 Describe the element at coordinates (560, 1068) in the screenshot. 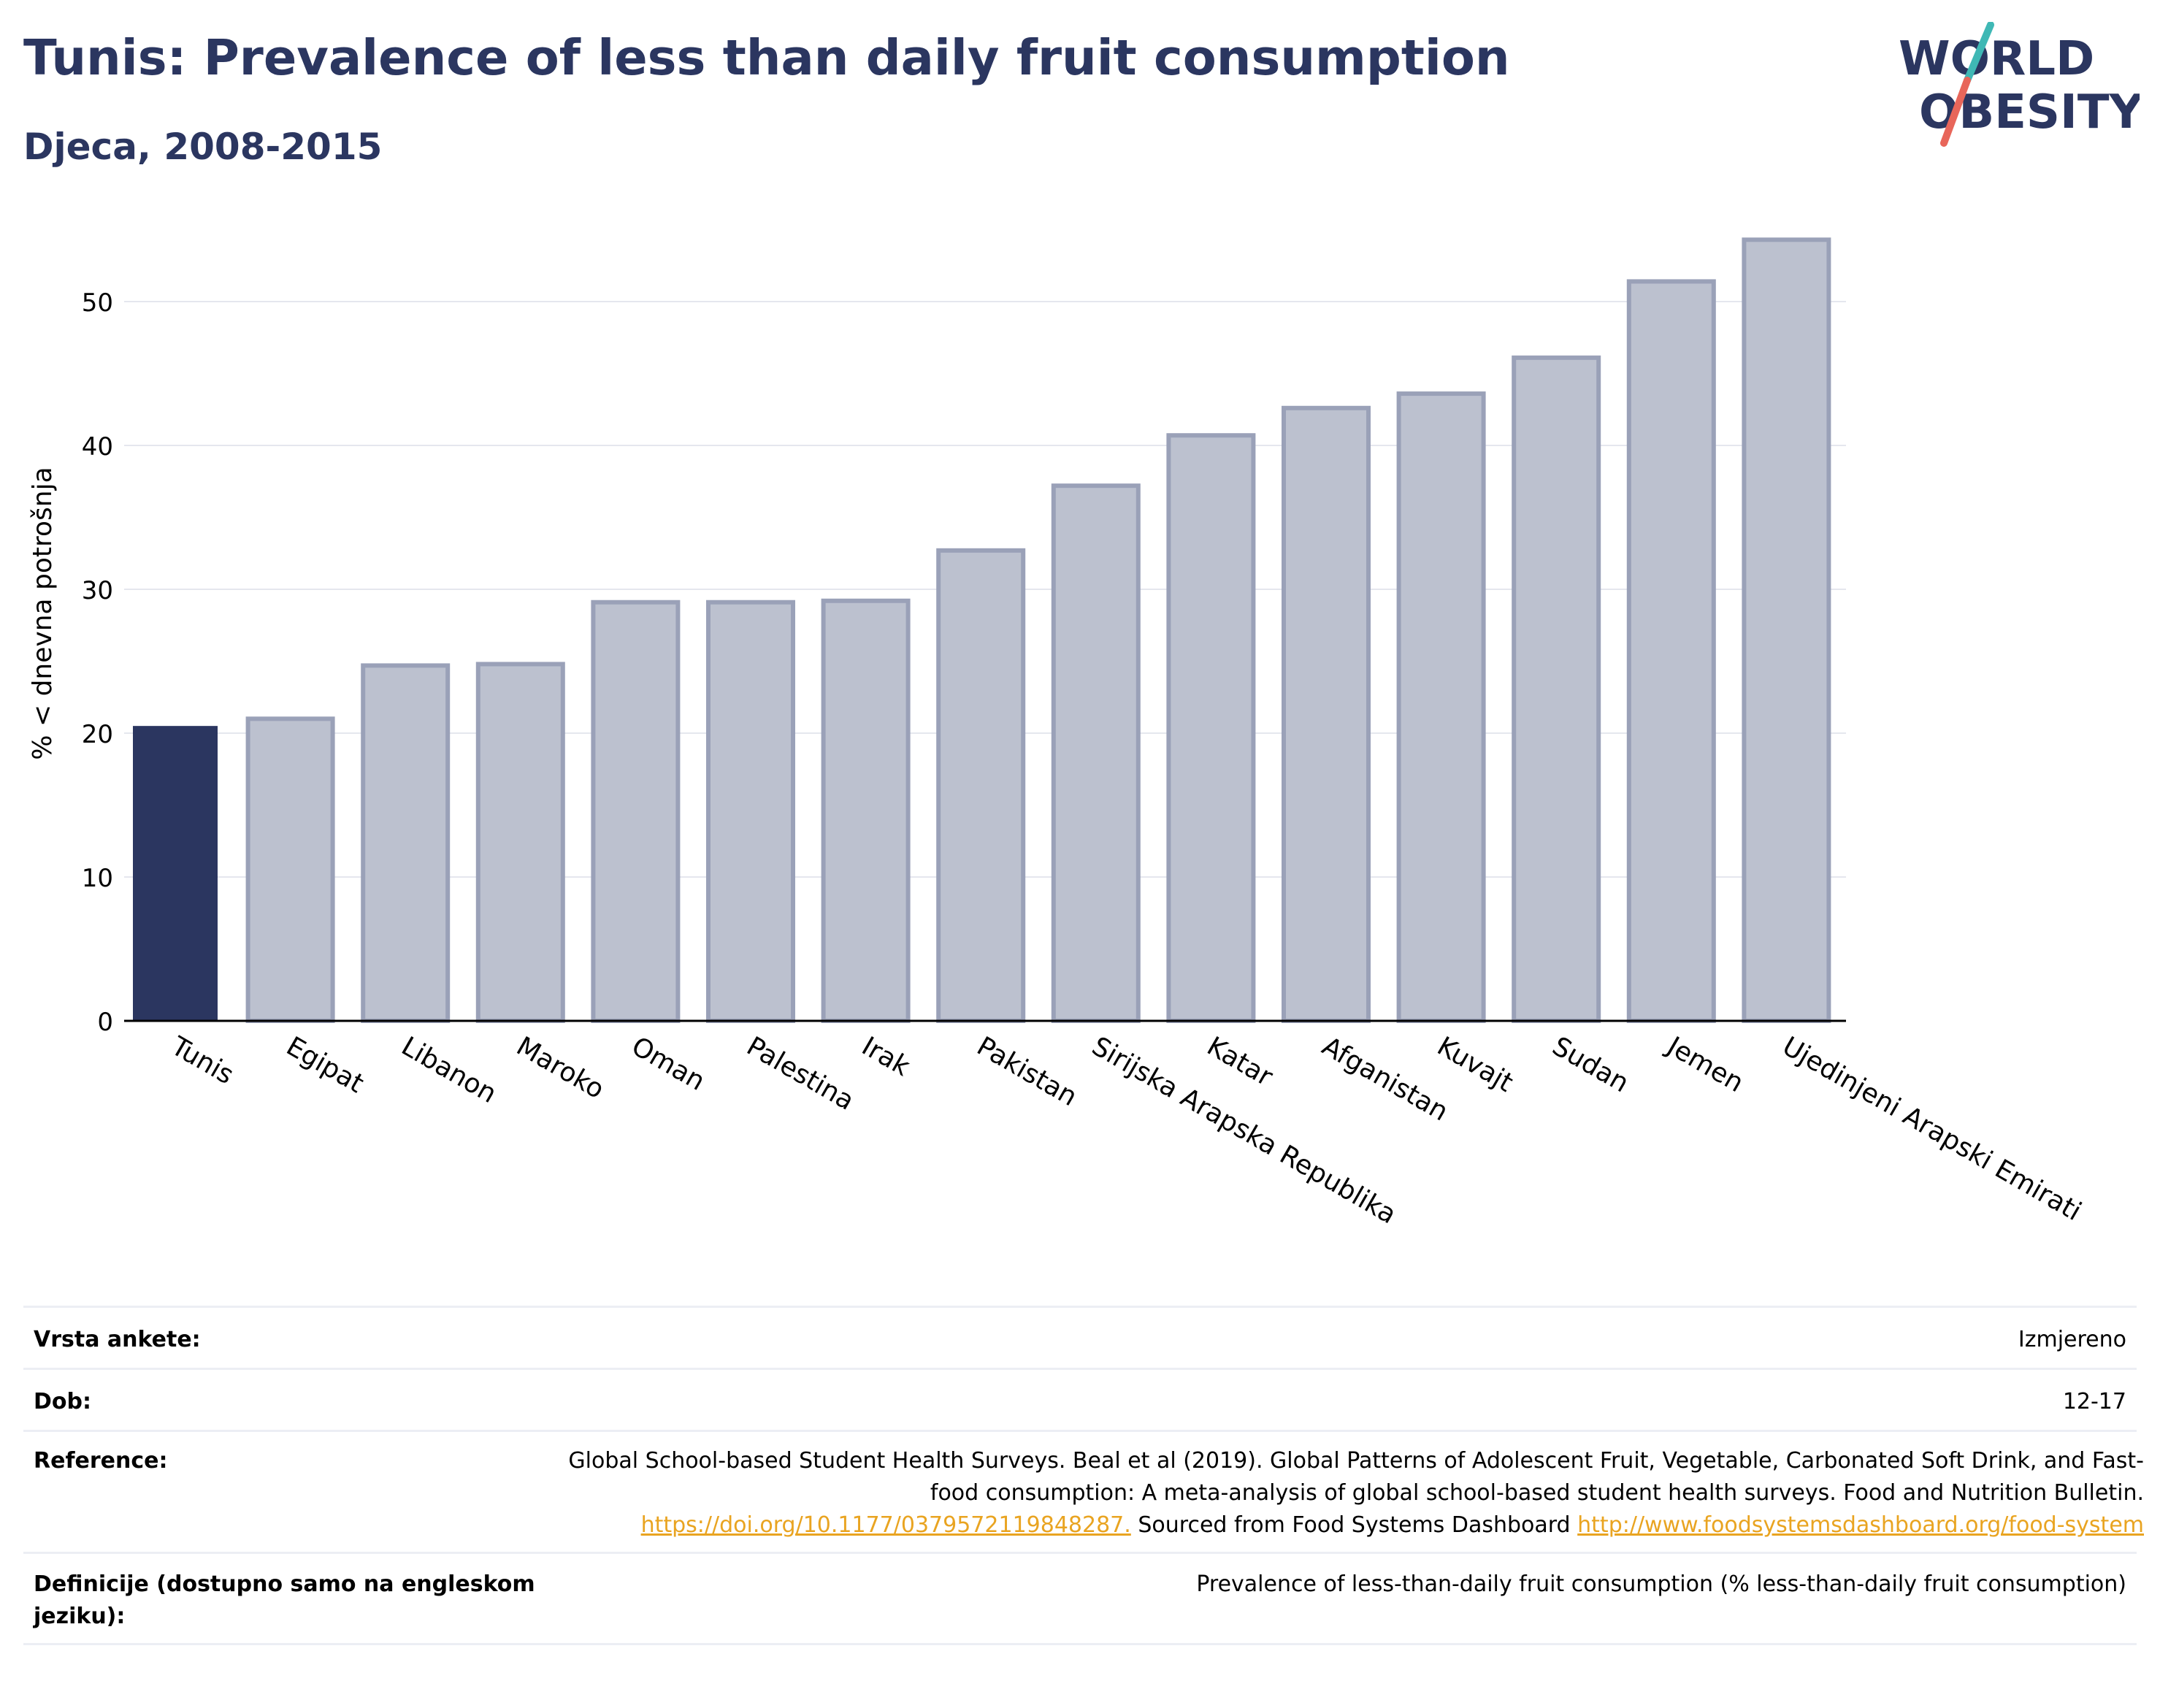

I see `x-tick-label: Maroko` at that location.